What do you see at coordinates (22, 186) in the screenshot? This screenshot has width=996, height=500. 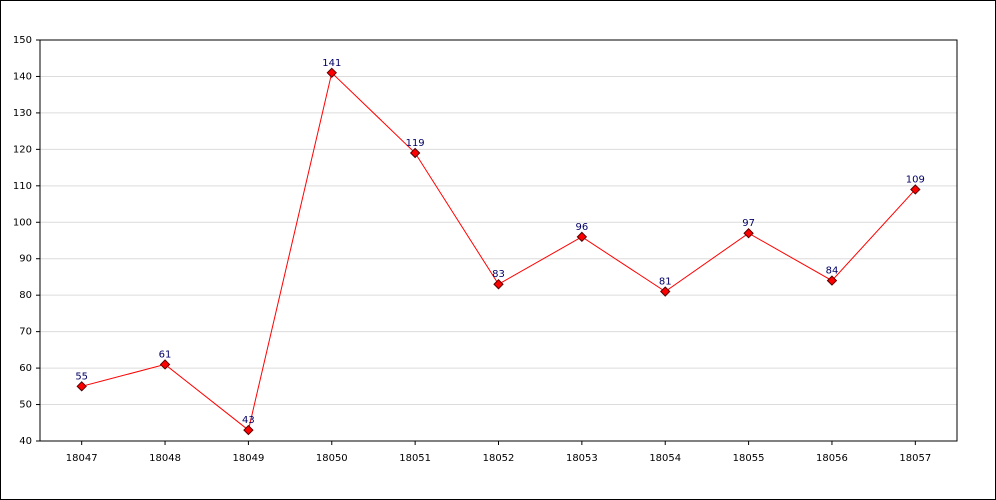 I see `y-tick-label: 110` at bounding box center [22, 186].